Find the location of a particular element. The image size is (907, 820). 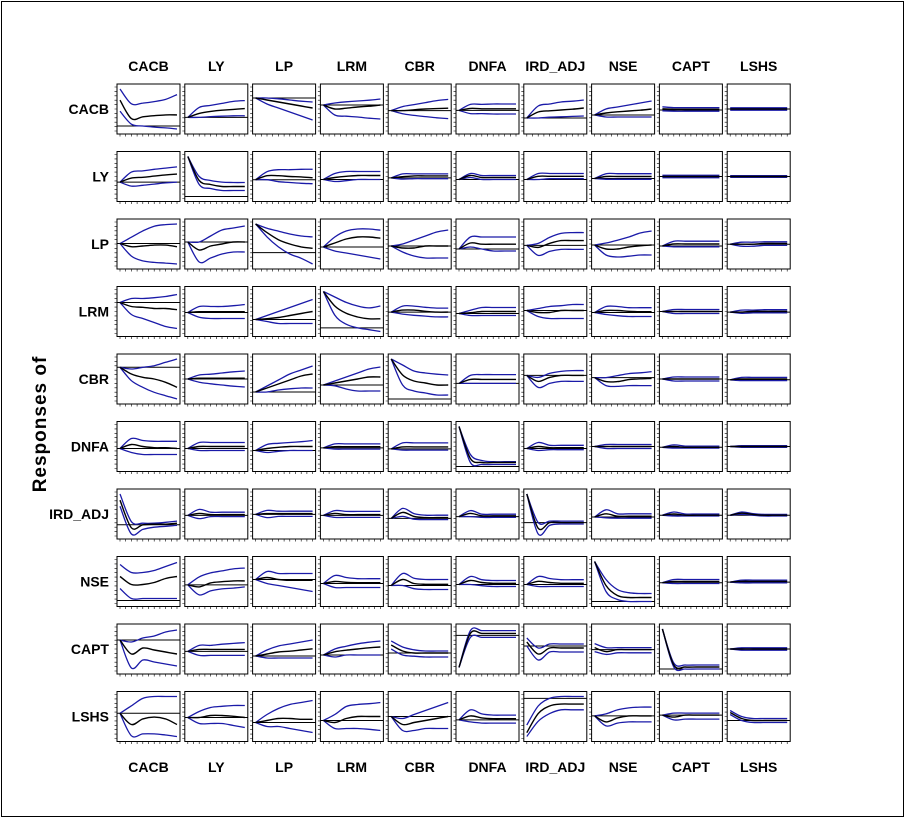

panel-capt-capt is located at coordinates (689, 650).